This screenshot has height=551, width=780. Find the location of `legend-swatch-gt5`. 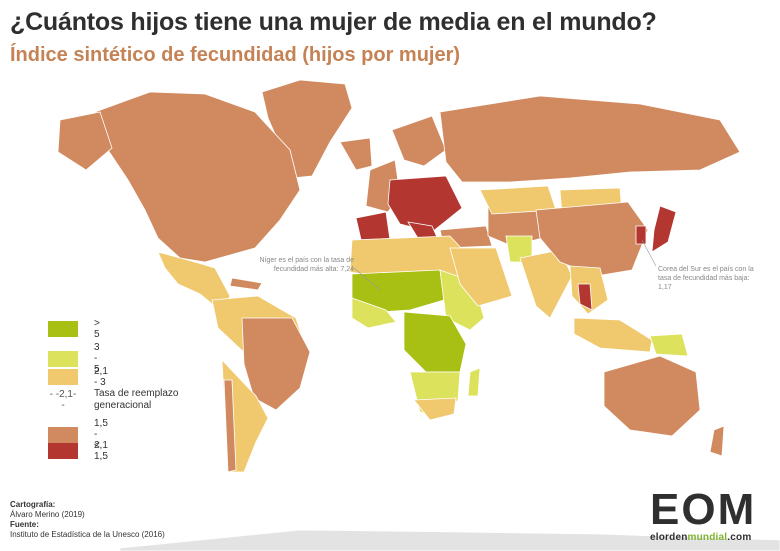

legend-swatch-gt5 is located at coordinates (63, 329).